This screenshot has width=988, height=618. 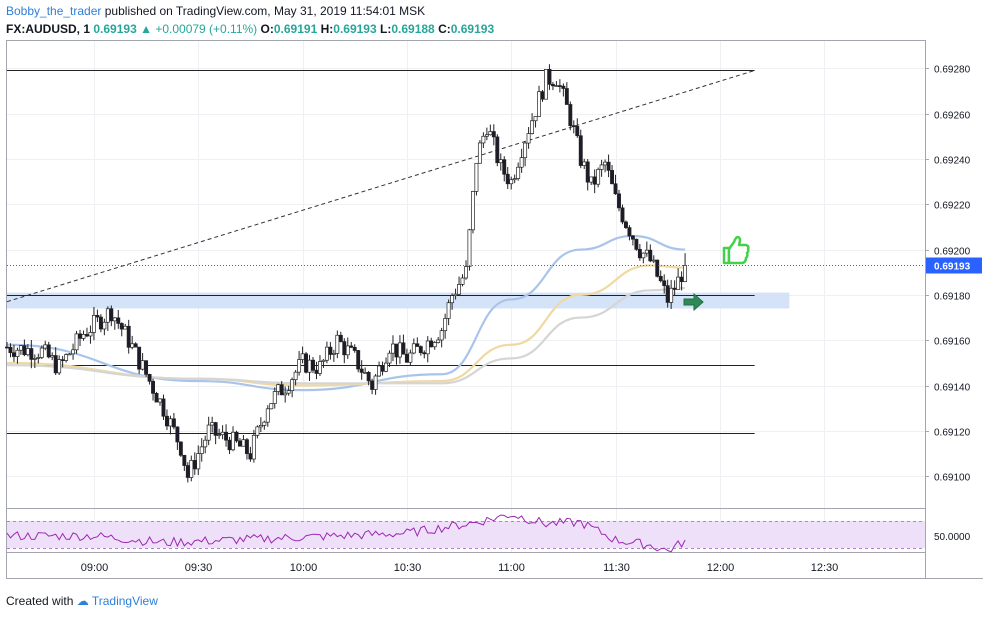 What do you see at coordinates (40, 601) in the screenshot?
I see `created-with-text: Created with` at bounding box center [40, 601].